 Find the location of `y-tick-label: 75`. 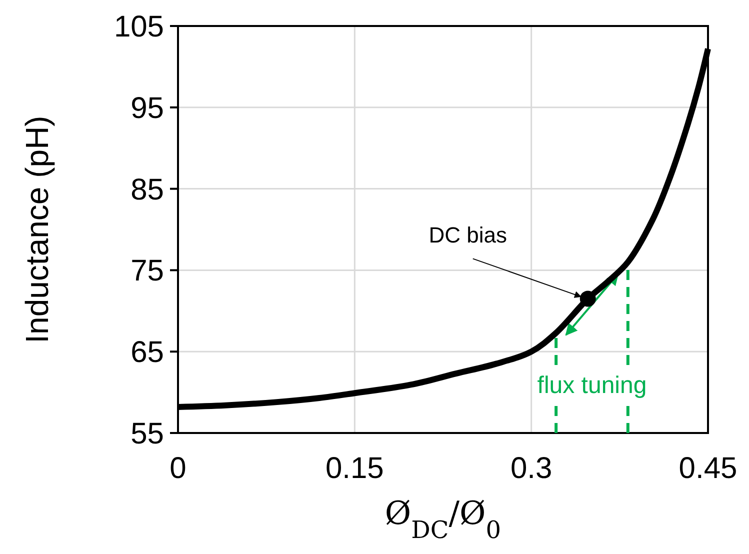

y-tick-label: 75 is located at coordinates (147, 271).